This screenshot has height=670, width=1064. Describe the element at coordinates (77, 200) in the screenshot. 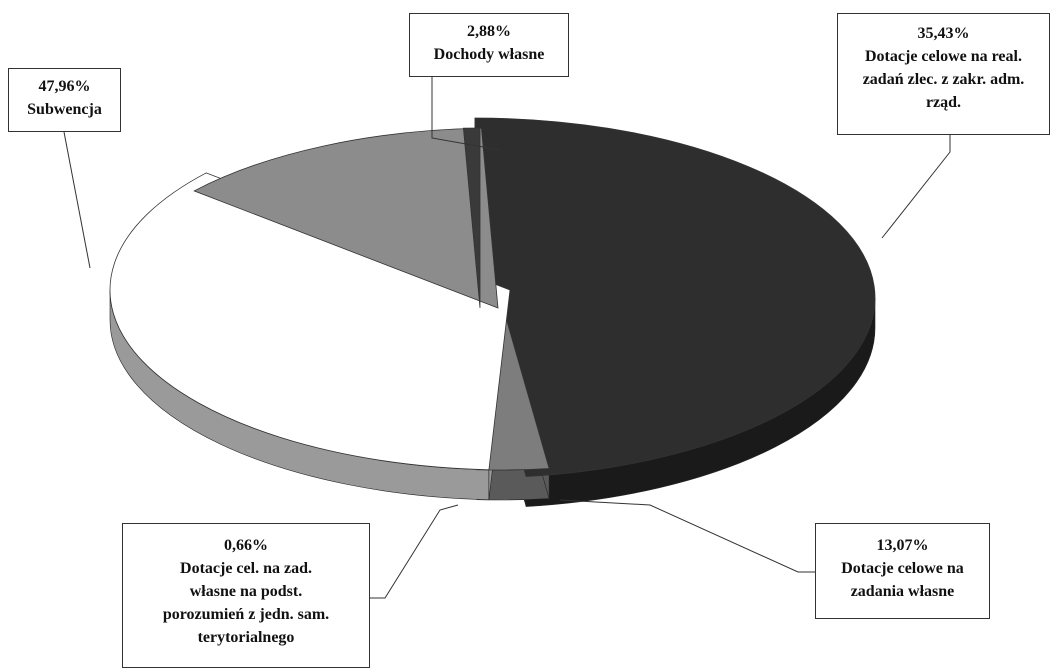

I see `leader-line-subwencja` at that location.